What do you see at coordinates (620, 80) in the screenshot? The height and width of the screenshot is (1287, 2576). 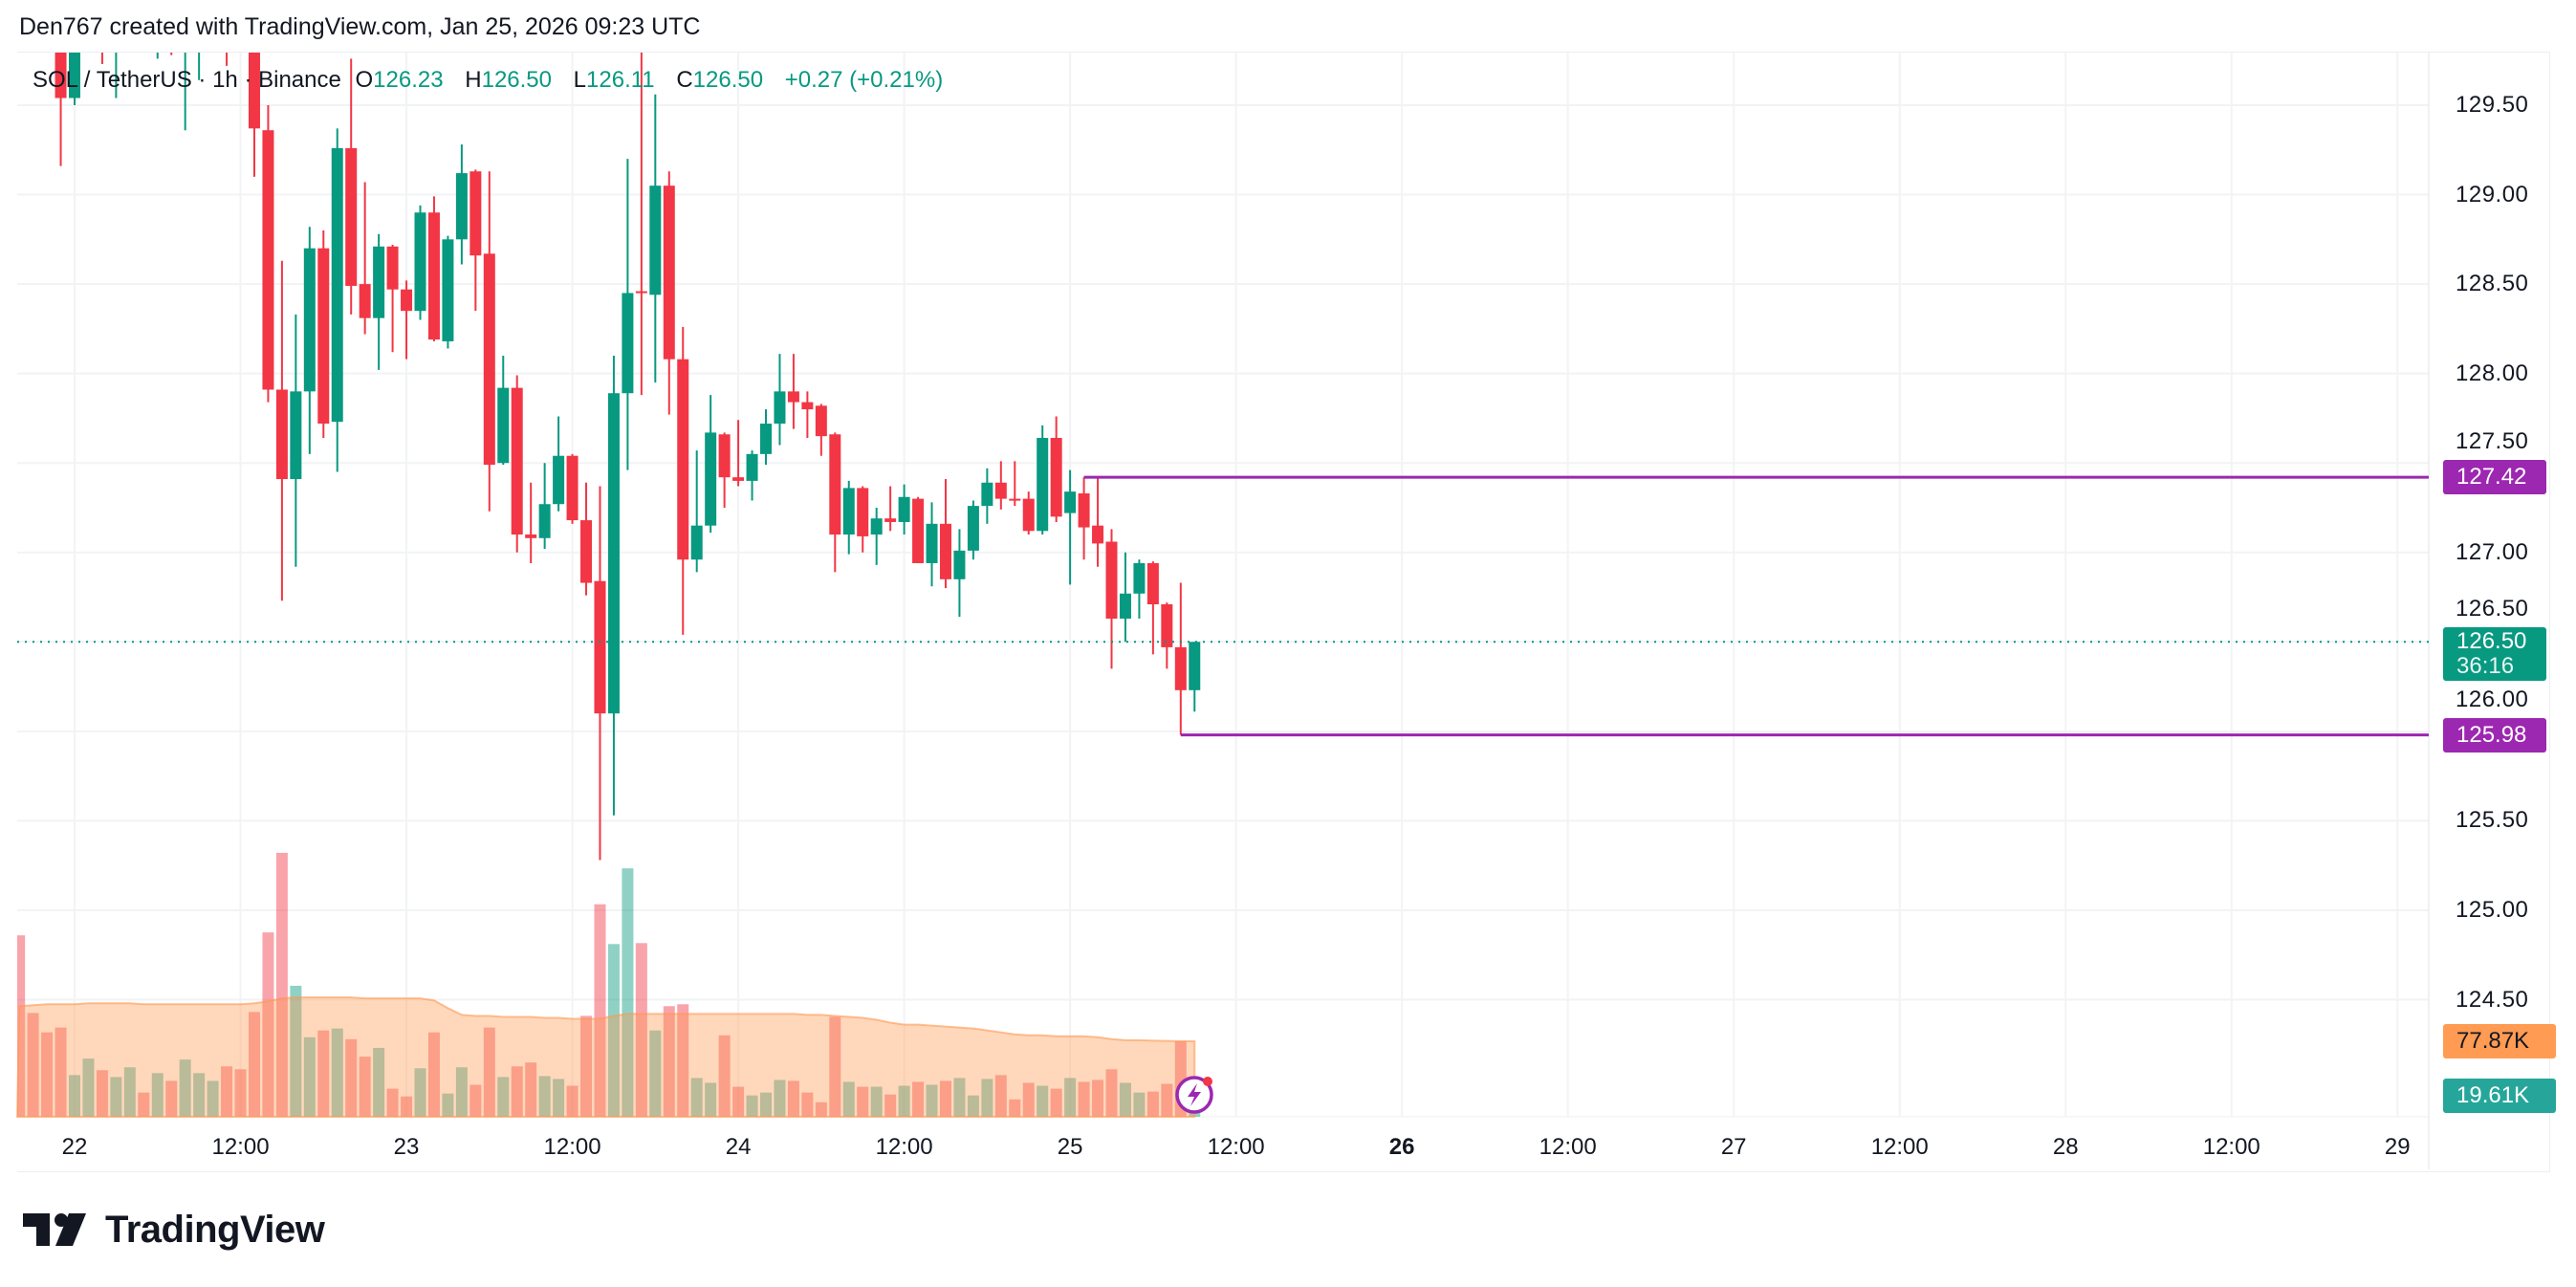 I see `low-value: 126.11` at bounding box center [620, 80].